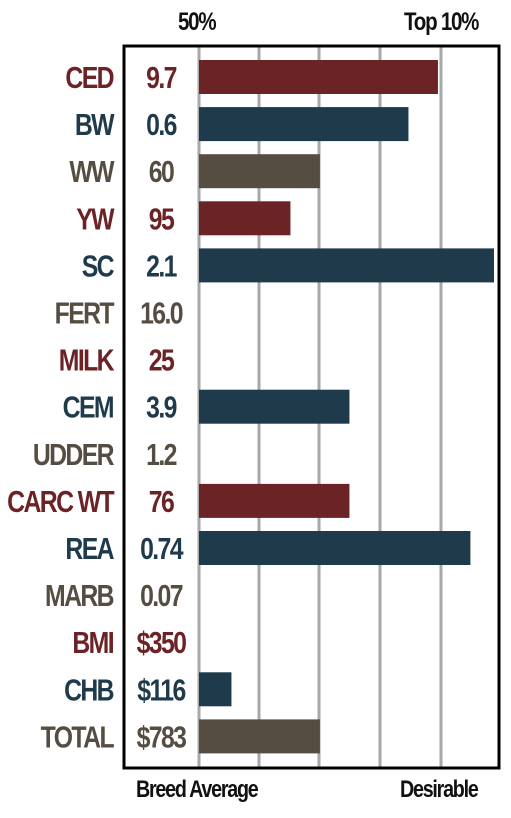 The image size is (511, 818). I want to click on value-label-rea: 0.74, so click(162, 548).